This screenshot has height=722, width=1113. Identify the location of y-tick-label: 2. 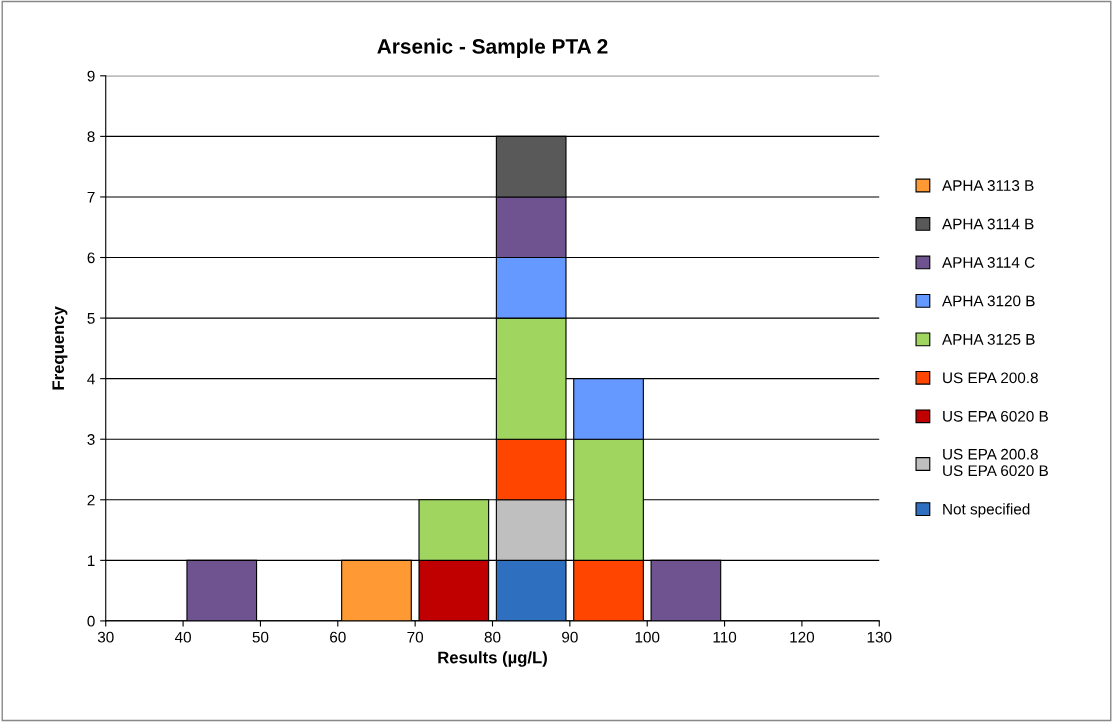
(91, 500).